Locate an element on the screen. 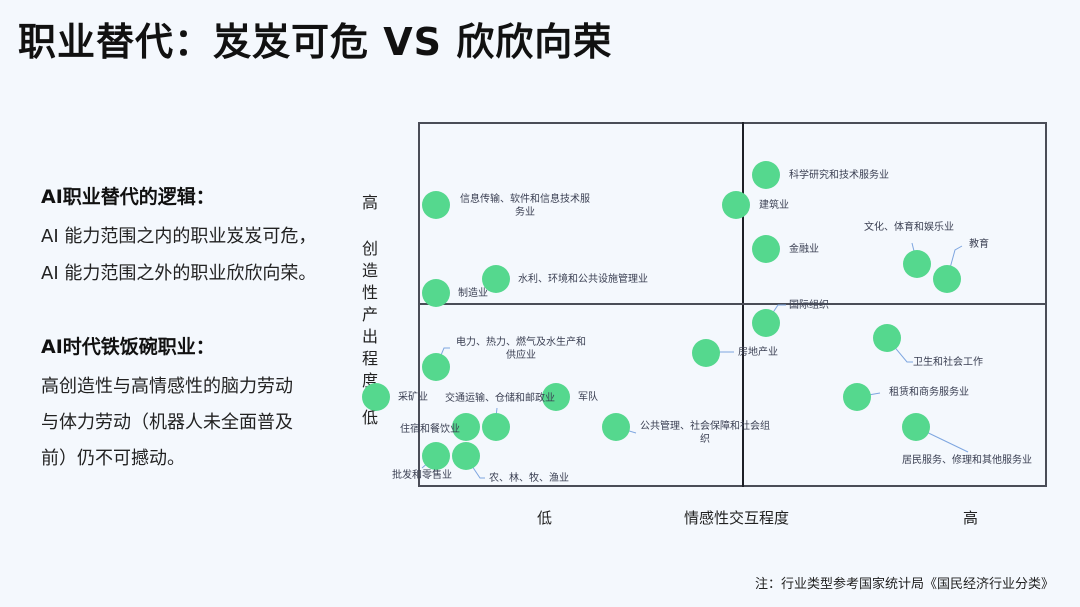 Image resolution: width=1080 pixels, height=607 pixels. label-science: 科学研究和技术服务业 is located at coordinates (839, 175).